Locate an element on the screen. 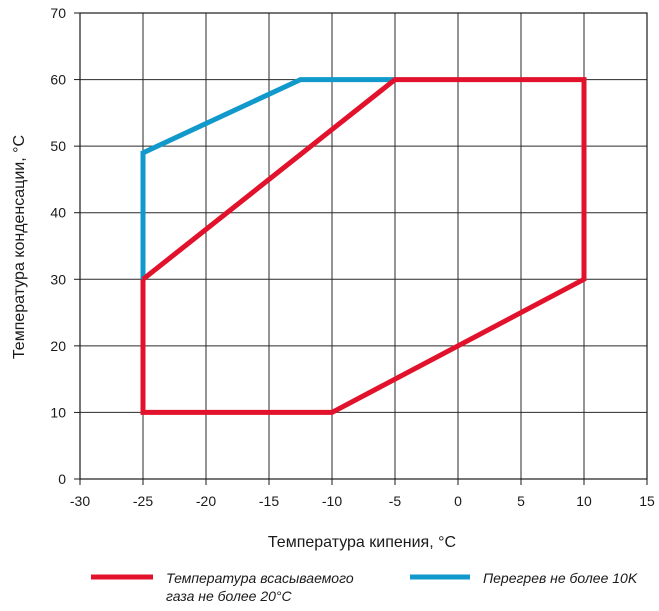 The width and height of the screenshot is (659, 611). x-tick-label: -5 is located at coordinates (395, 501).